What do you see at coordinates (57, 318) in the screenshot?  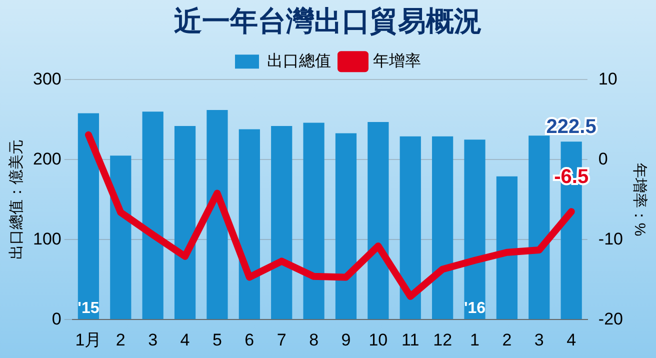 I see `y-tick-label: 0` at bounding box center [57, 318].